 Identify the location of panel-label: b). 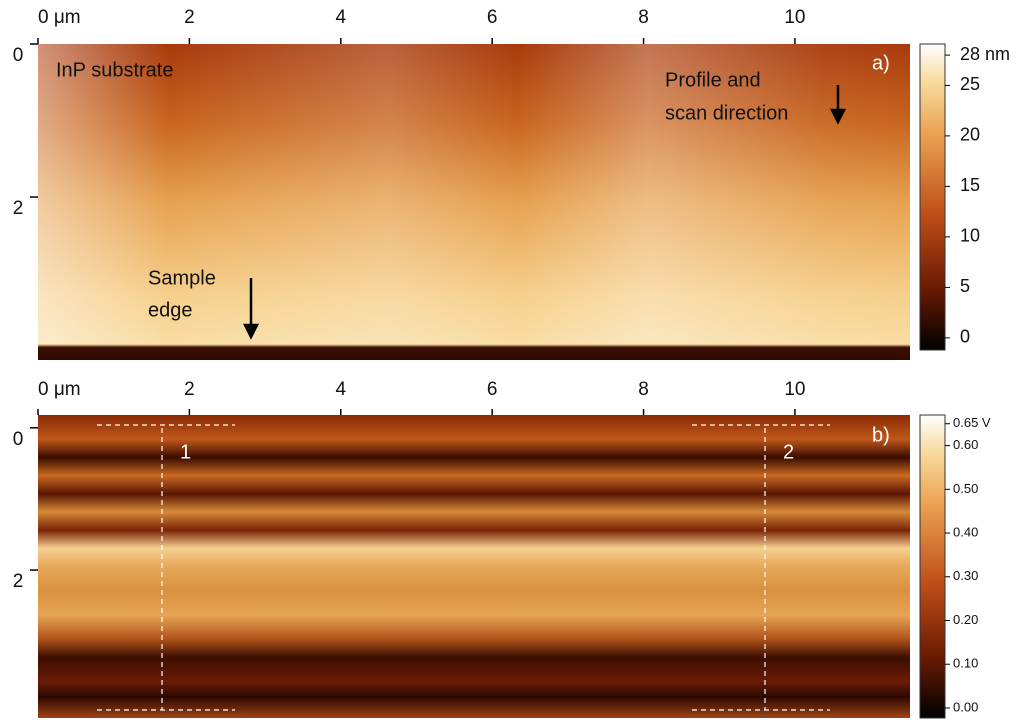
(881, 435).